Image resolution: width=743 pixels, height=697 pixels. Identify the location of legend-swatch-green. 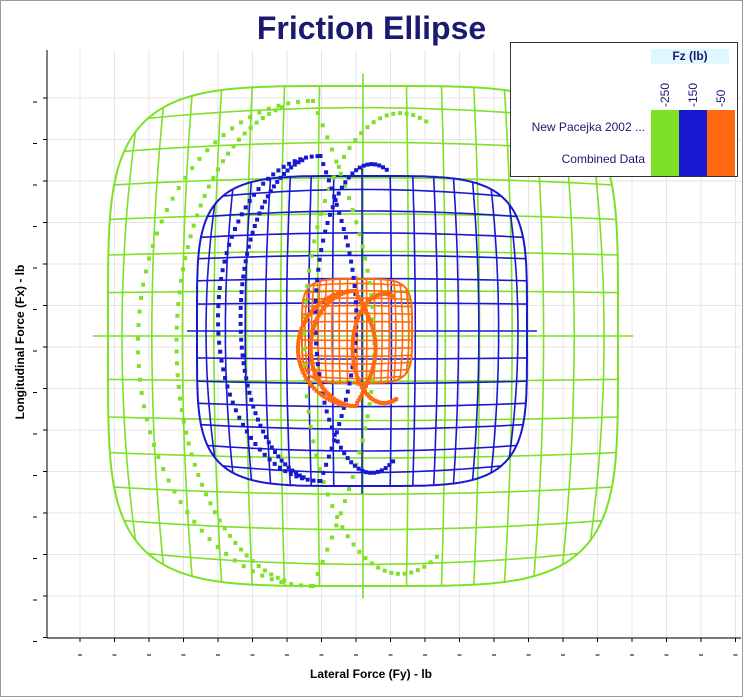
(665, 143).